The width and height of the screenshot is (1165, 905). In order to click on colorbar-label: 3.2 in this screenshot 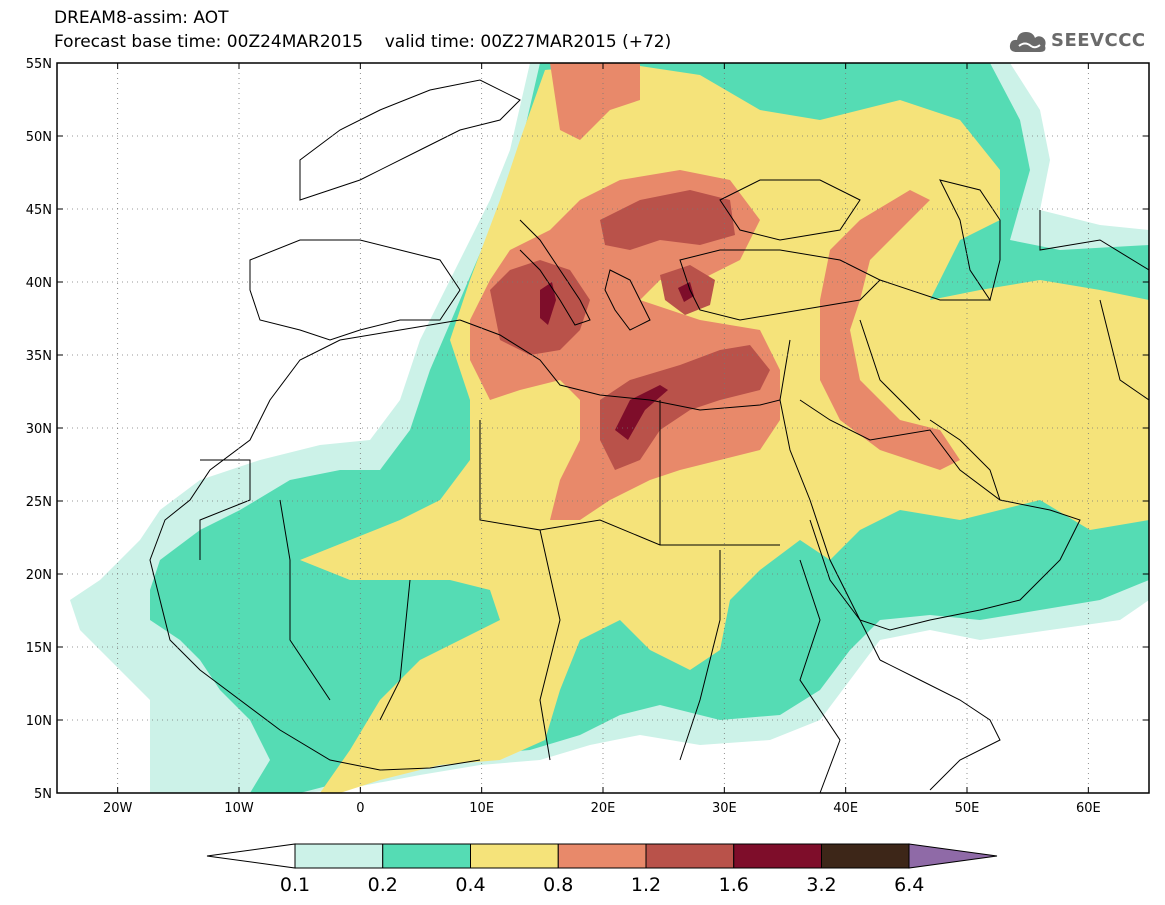, I will do `click(821, 885)`.